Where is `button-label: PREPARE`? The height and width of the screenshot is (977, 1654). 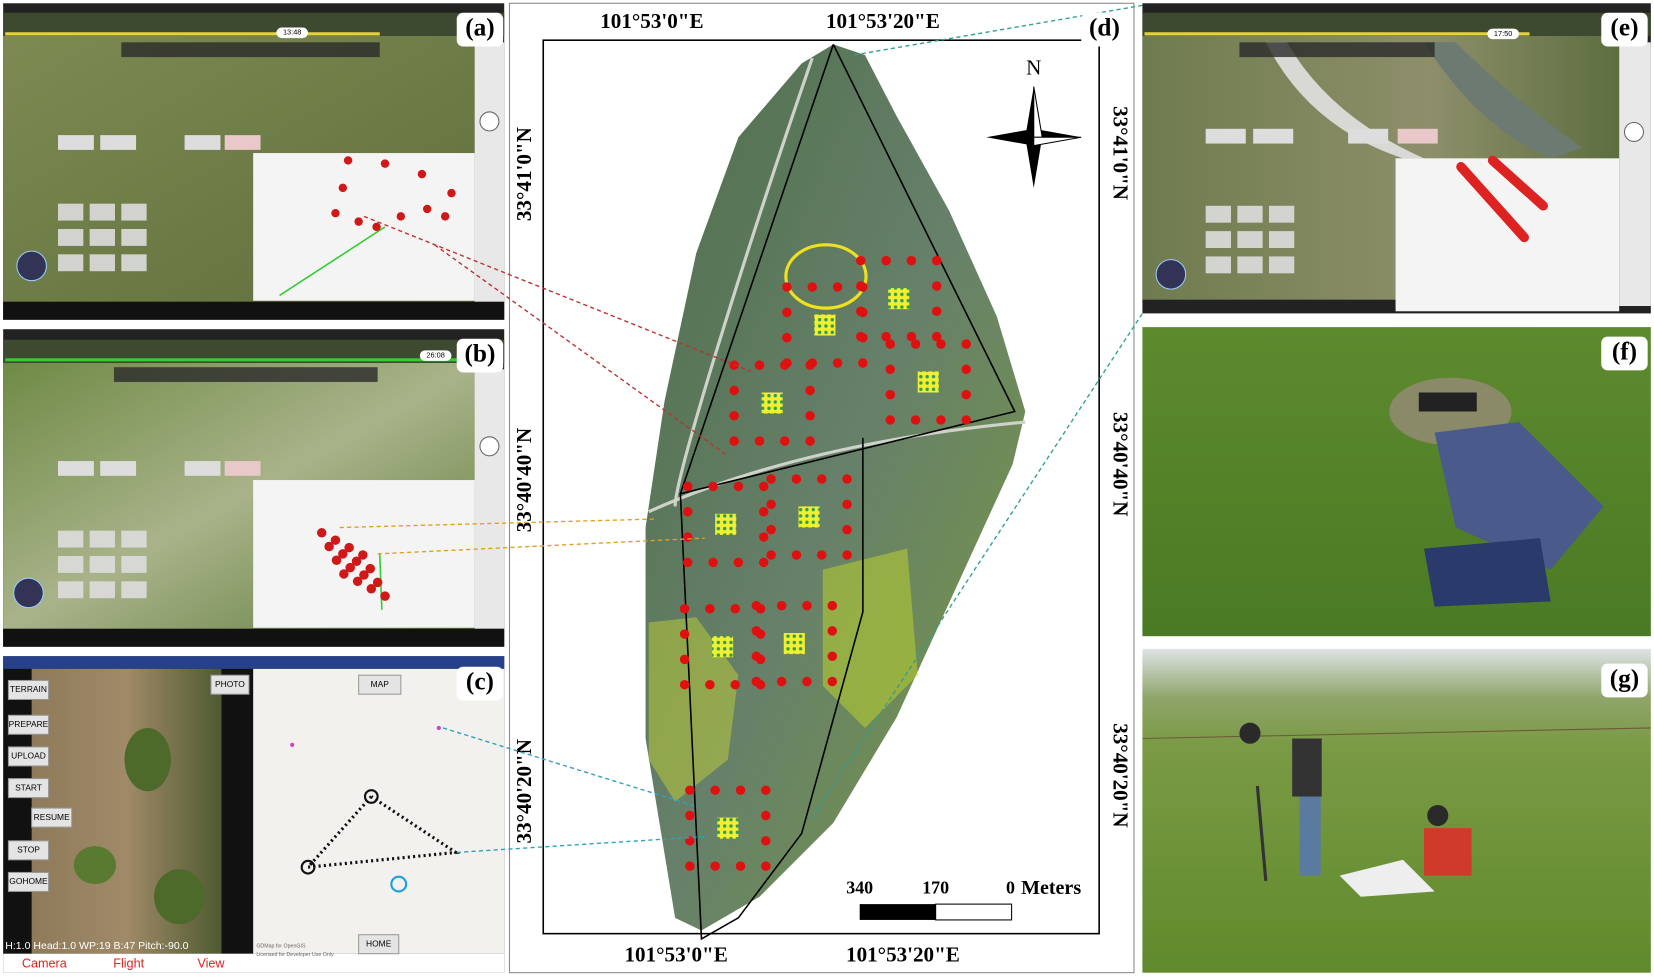
button-label: PREPARE is located at coordinates (29, 724).